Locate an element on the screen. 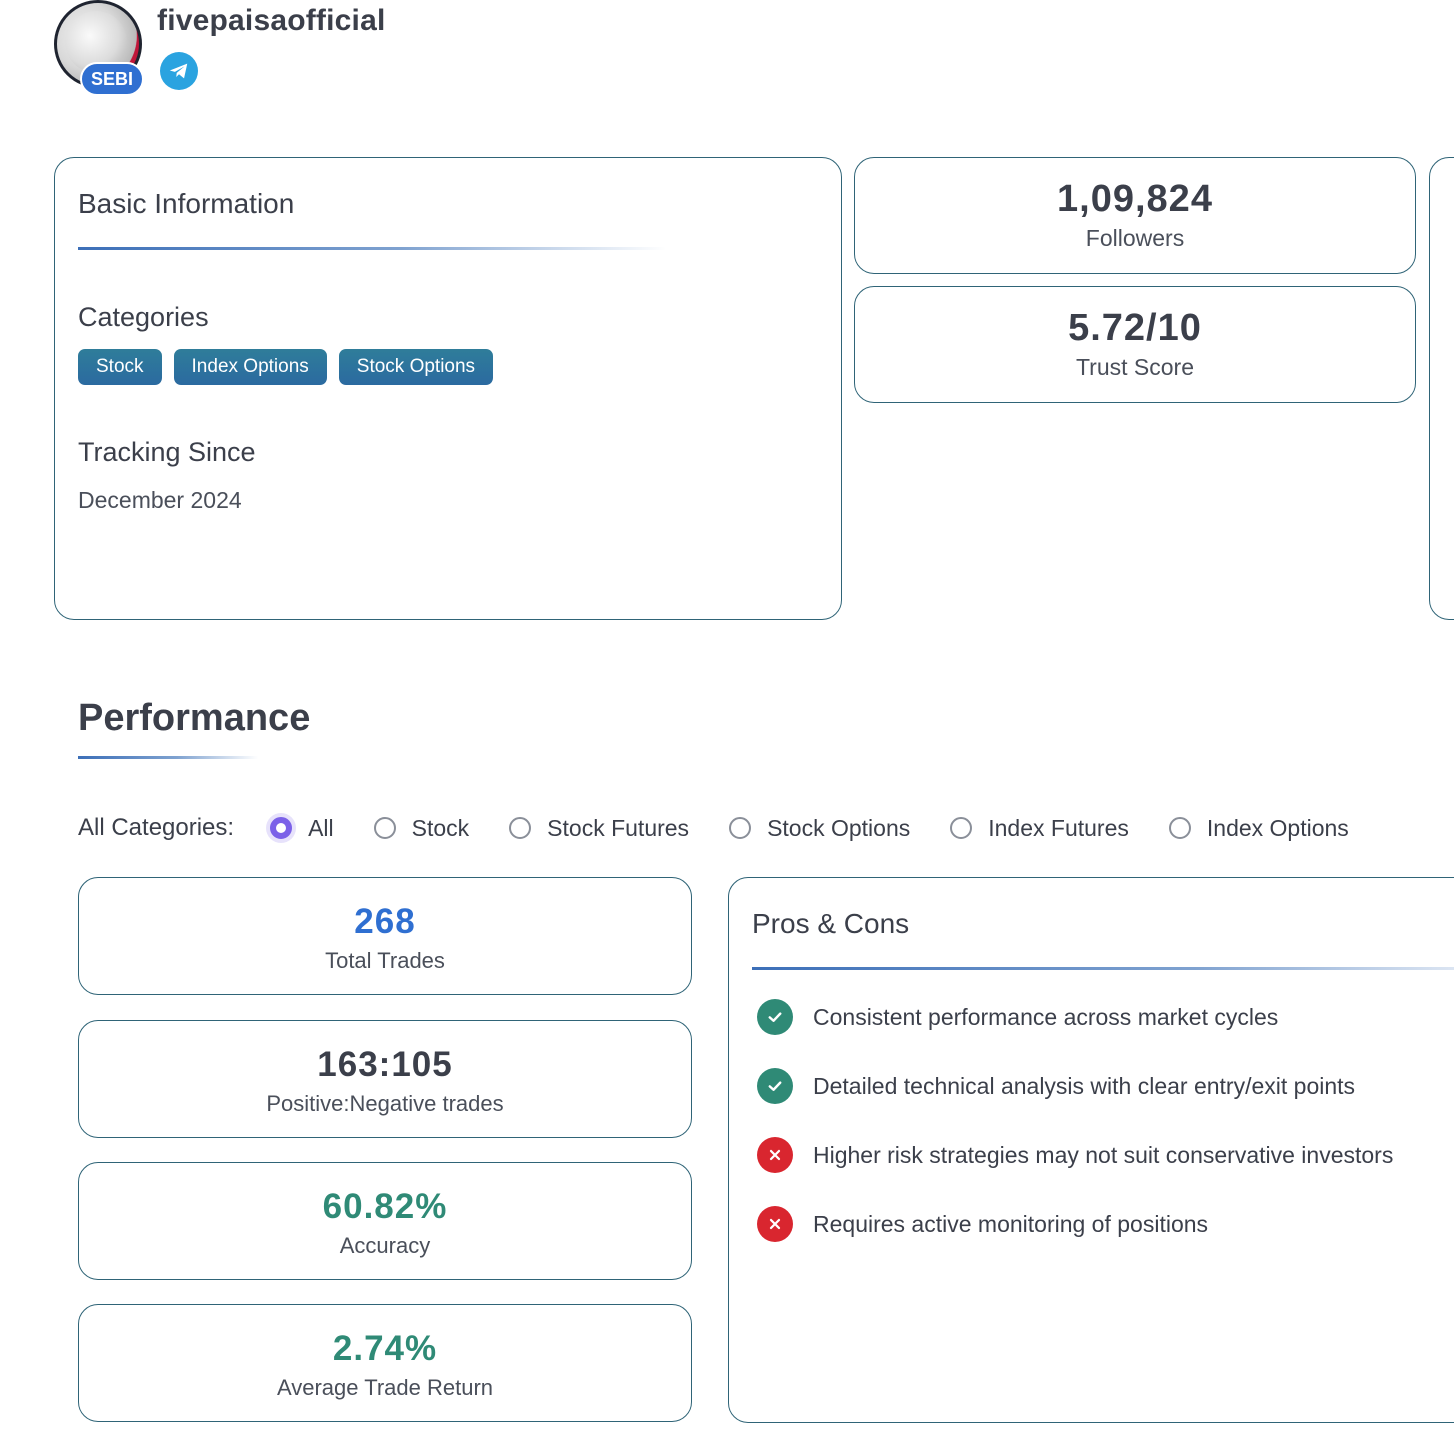  sebi-badge: SEBI is located at coordinates (112, 79).